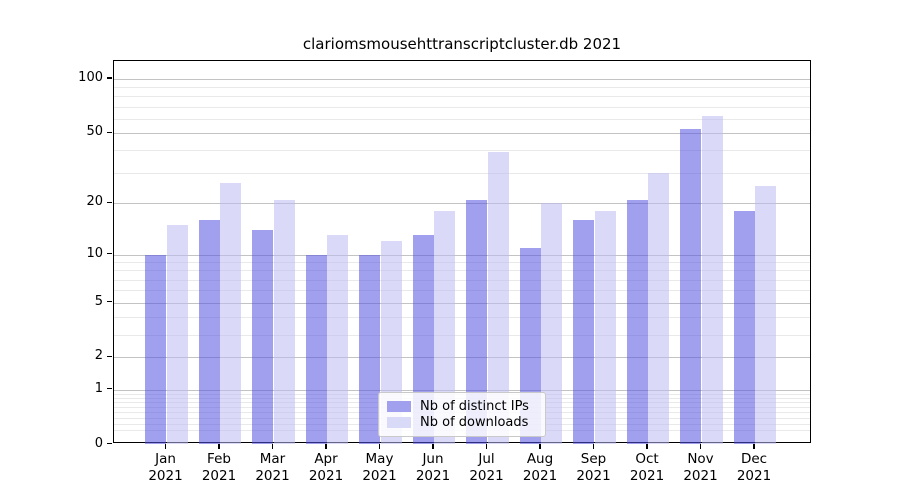 The width and height of the screenshot is (900, 500). Describe the element at coordinates (754, 459) in the screenshot. I see `month-label: Dec` at that location.